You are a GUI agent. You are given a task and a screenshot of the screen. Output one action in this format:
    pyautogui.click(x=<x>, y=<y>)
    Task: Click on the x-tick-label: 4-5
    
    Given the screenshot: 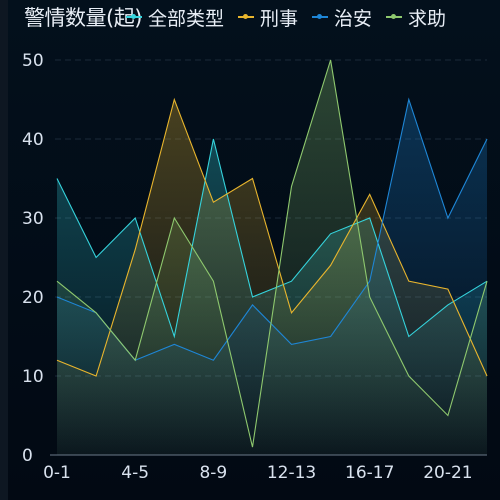 What is the action you would take?
    pyautogui.click(x=135, y=473)
    